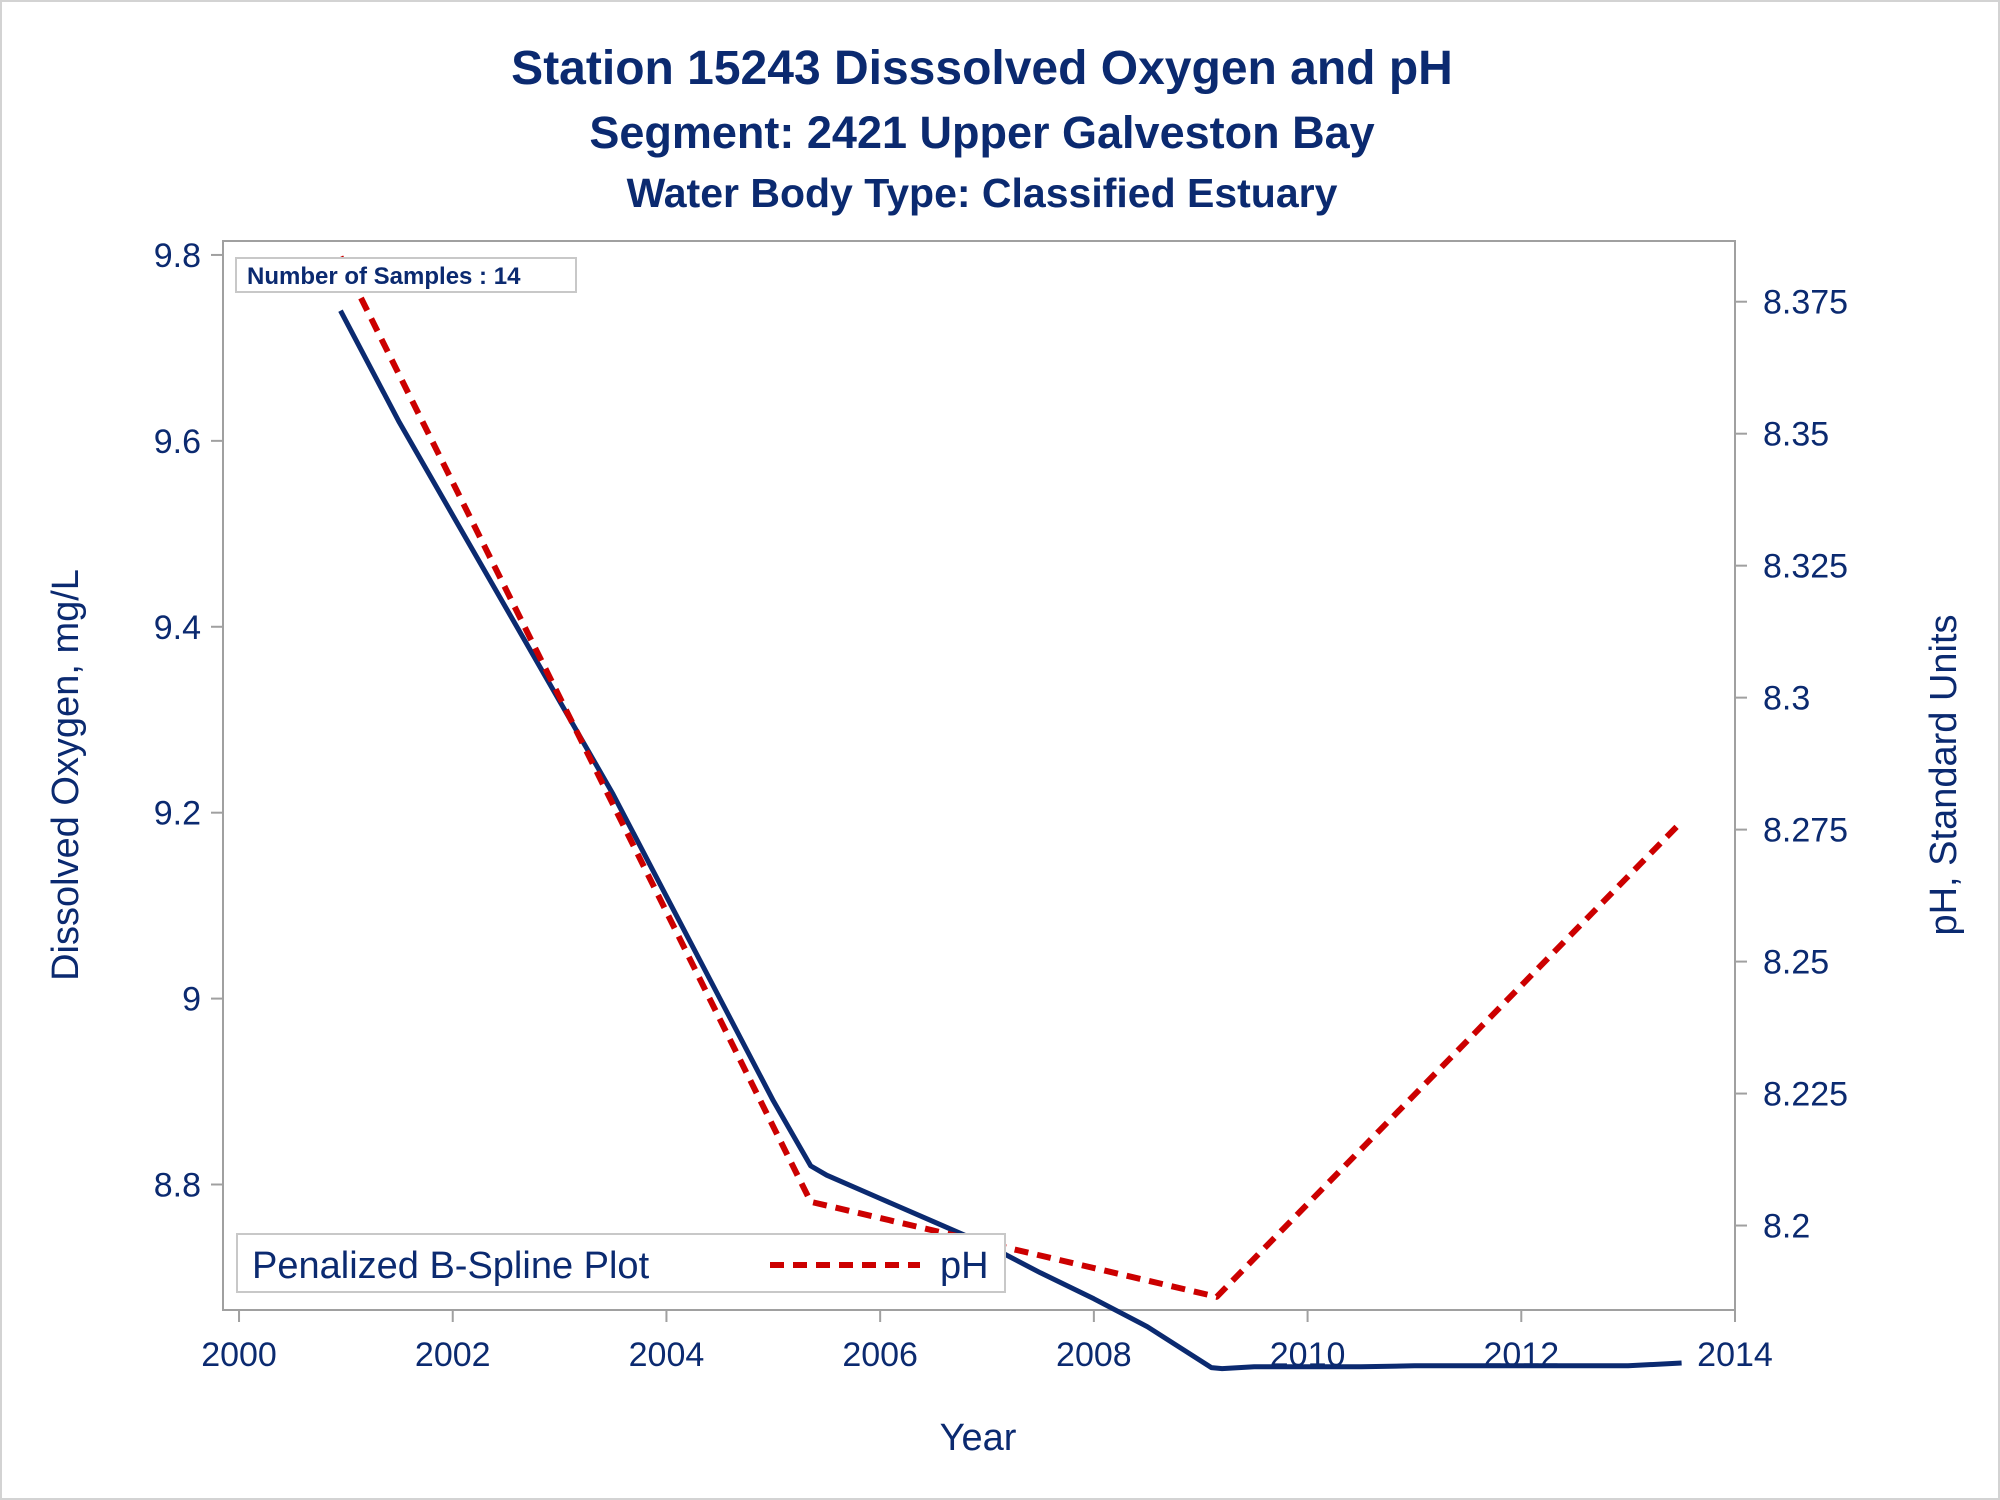 Image resolution: width=2000 pixels, height=1500 pixels. What do you see at coordinates (1786, 1227) in the screenshot?
I see `y2-tick-label: 8.2` at bounding box center [1786, 1227].